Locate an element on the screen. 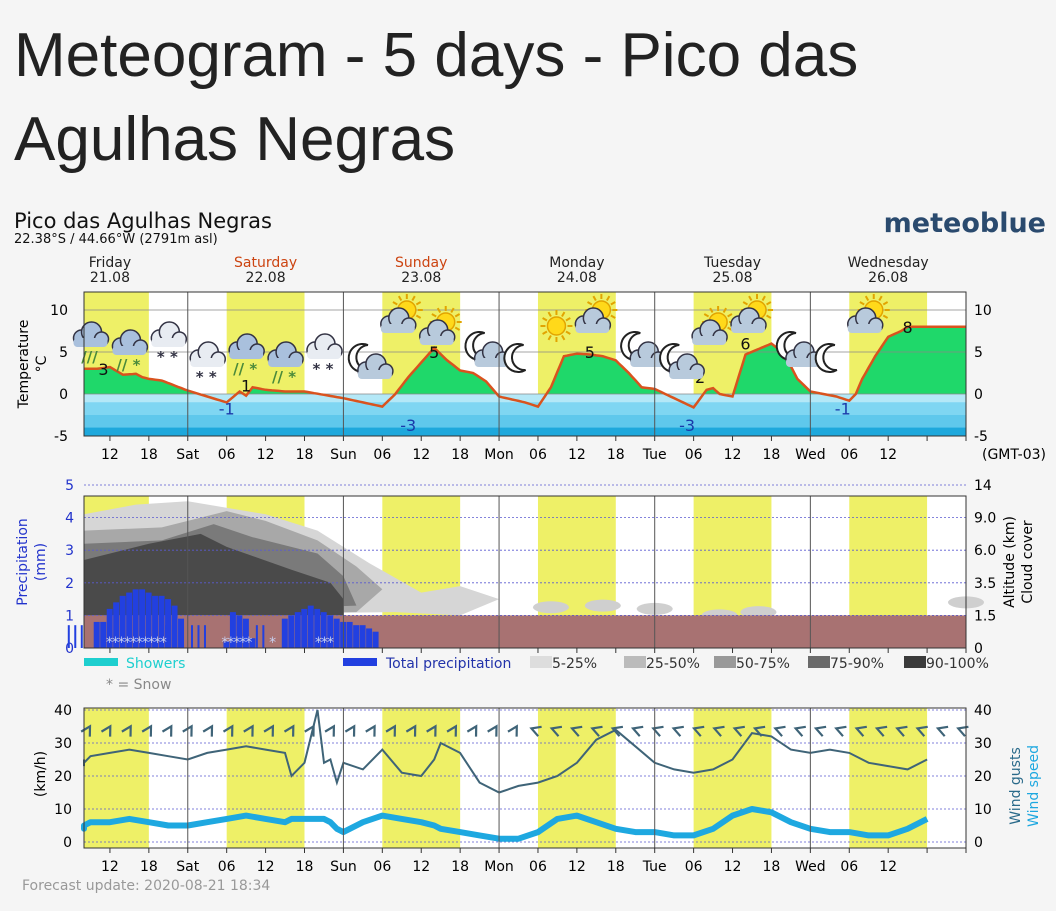  day-name: Sunday is located at coordinates (421, 263).